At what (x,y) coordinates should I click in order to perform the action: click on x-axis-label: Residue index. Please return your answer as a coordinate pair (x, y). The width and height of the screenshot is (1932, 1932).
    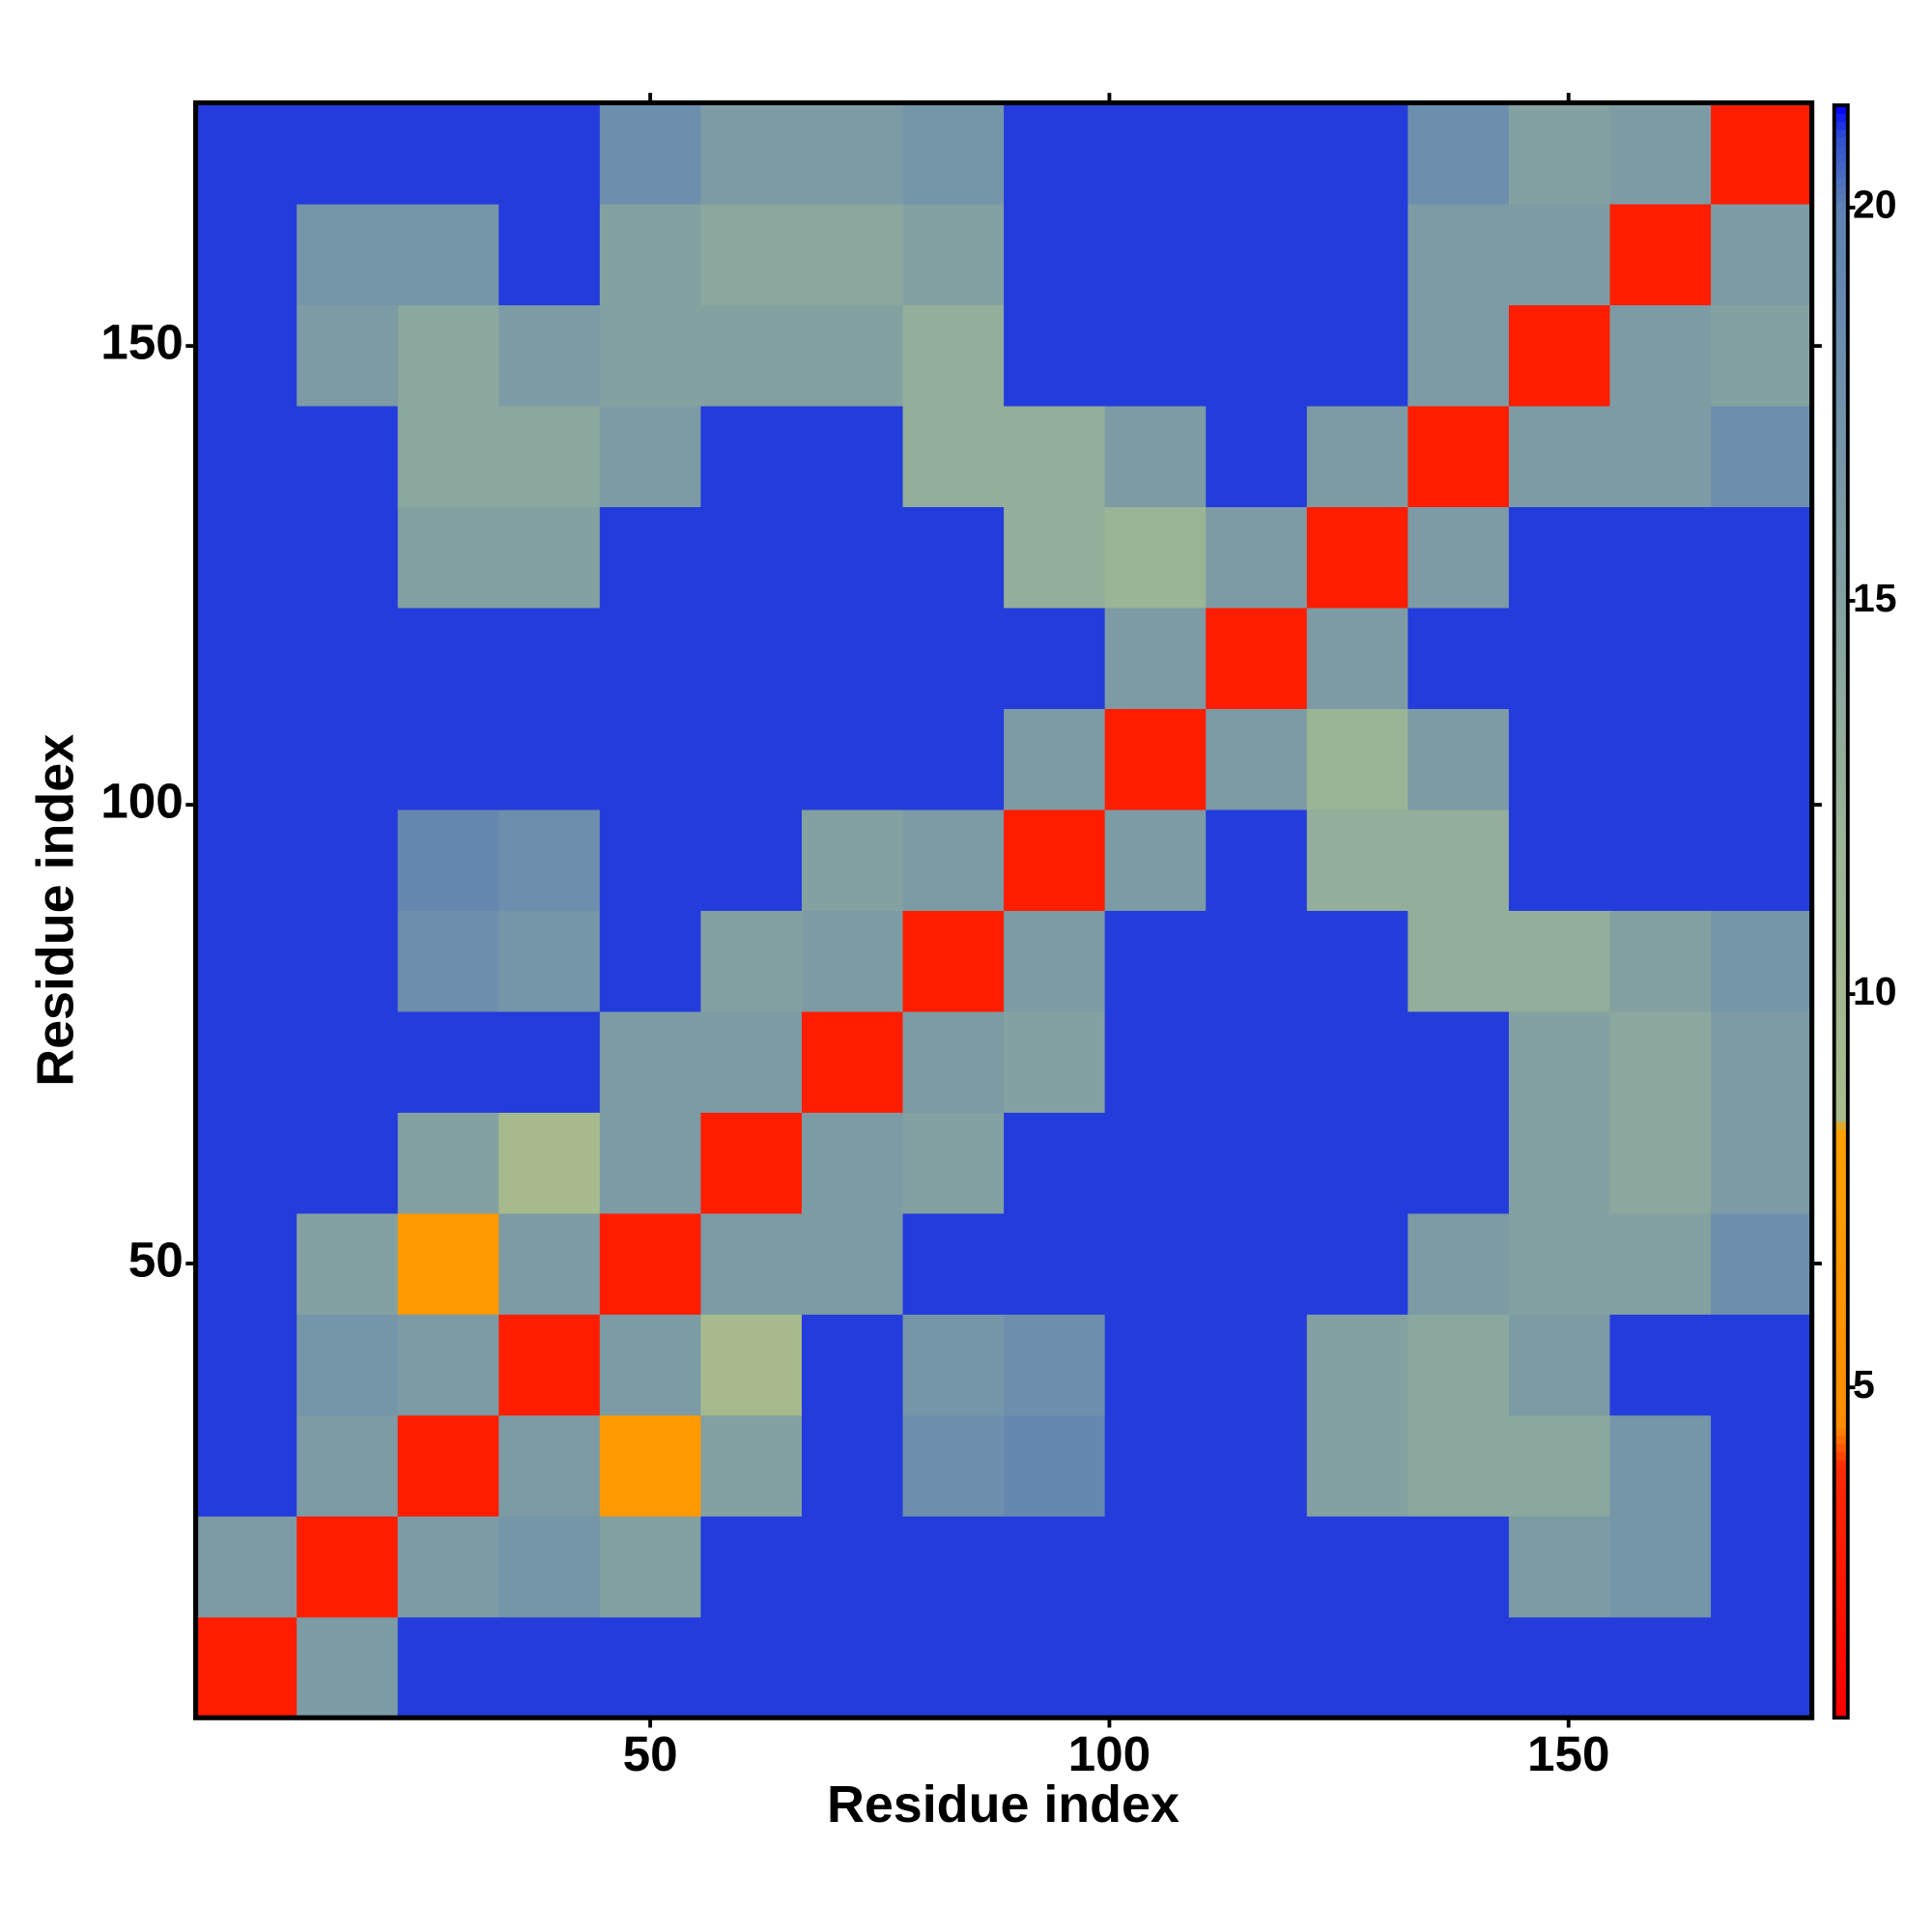
    Looking at the image, I should click on (1003, 1804).